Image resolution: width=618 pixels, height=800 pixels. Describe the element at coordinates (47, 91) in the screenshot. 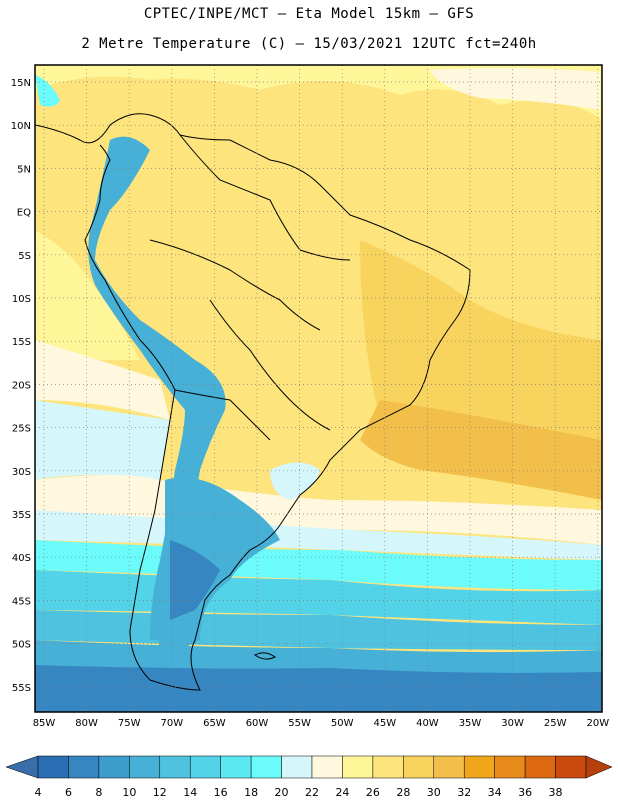

I see `field-caribbean` at that location.